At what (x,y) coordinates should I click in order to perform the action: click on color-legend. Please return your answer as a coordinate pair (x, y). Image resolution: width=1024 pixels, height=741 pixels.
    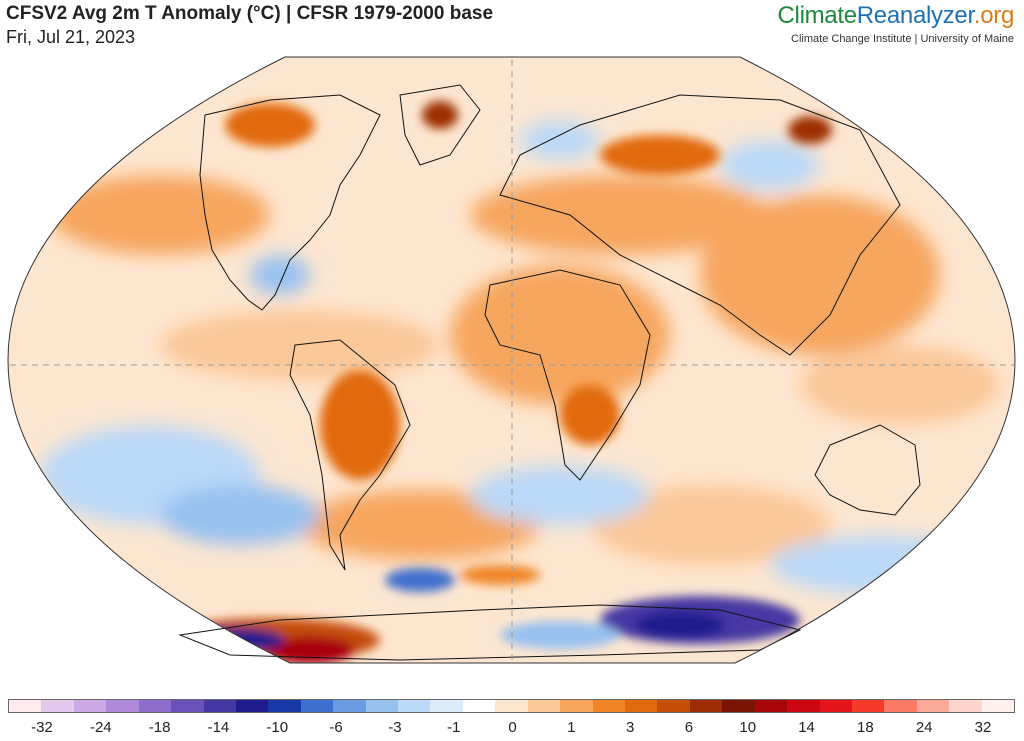
    Looking at the image, I should click on (511, 706).